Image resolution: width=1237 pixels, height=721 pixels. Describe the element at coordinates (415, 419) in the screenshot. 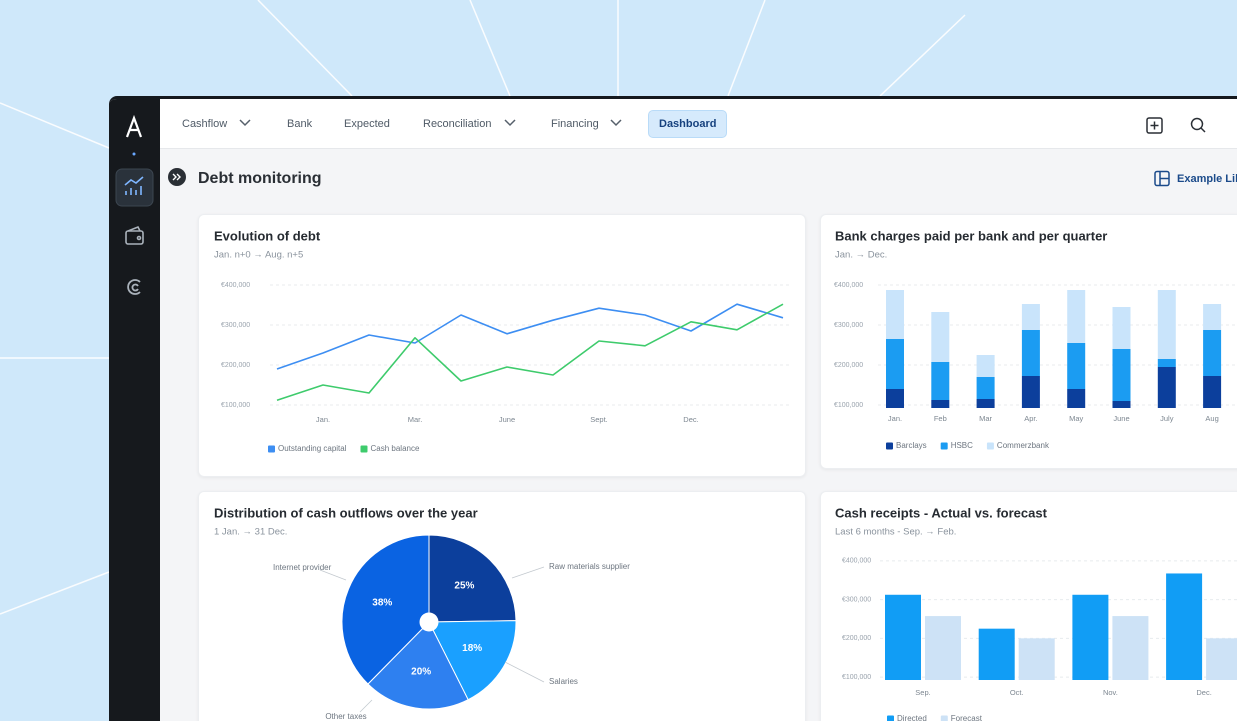

I see `x-tick-label: Mar.` at that location.